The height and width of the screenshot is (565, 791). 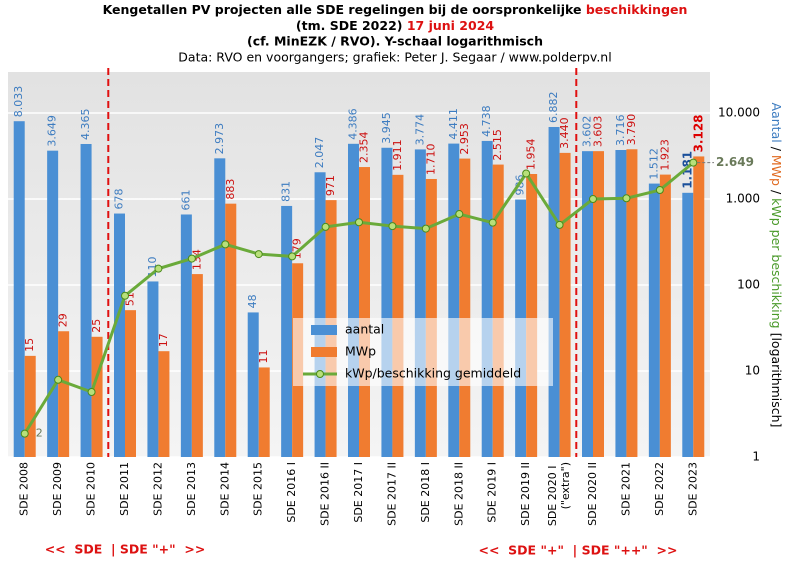 I want to click on value-label: 17, so click(x=163, y=340).